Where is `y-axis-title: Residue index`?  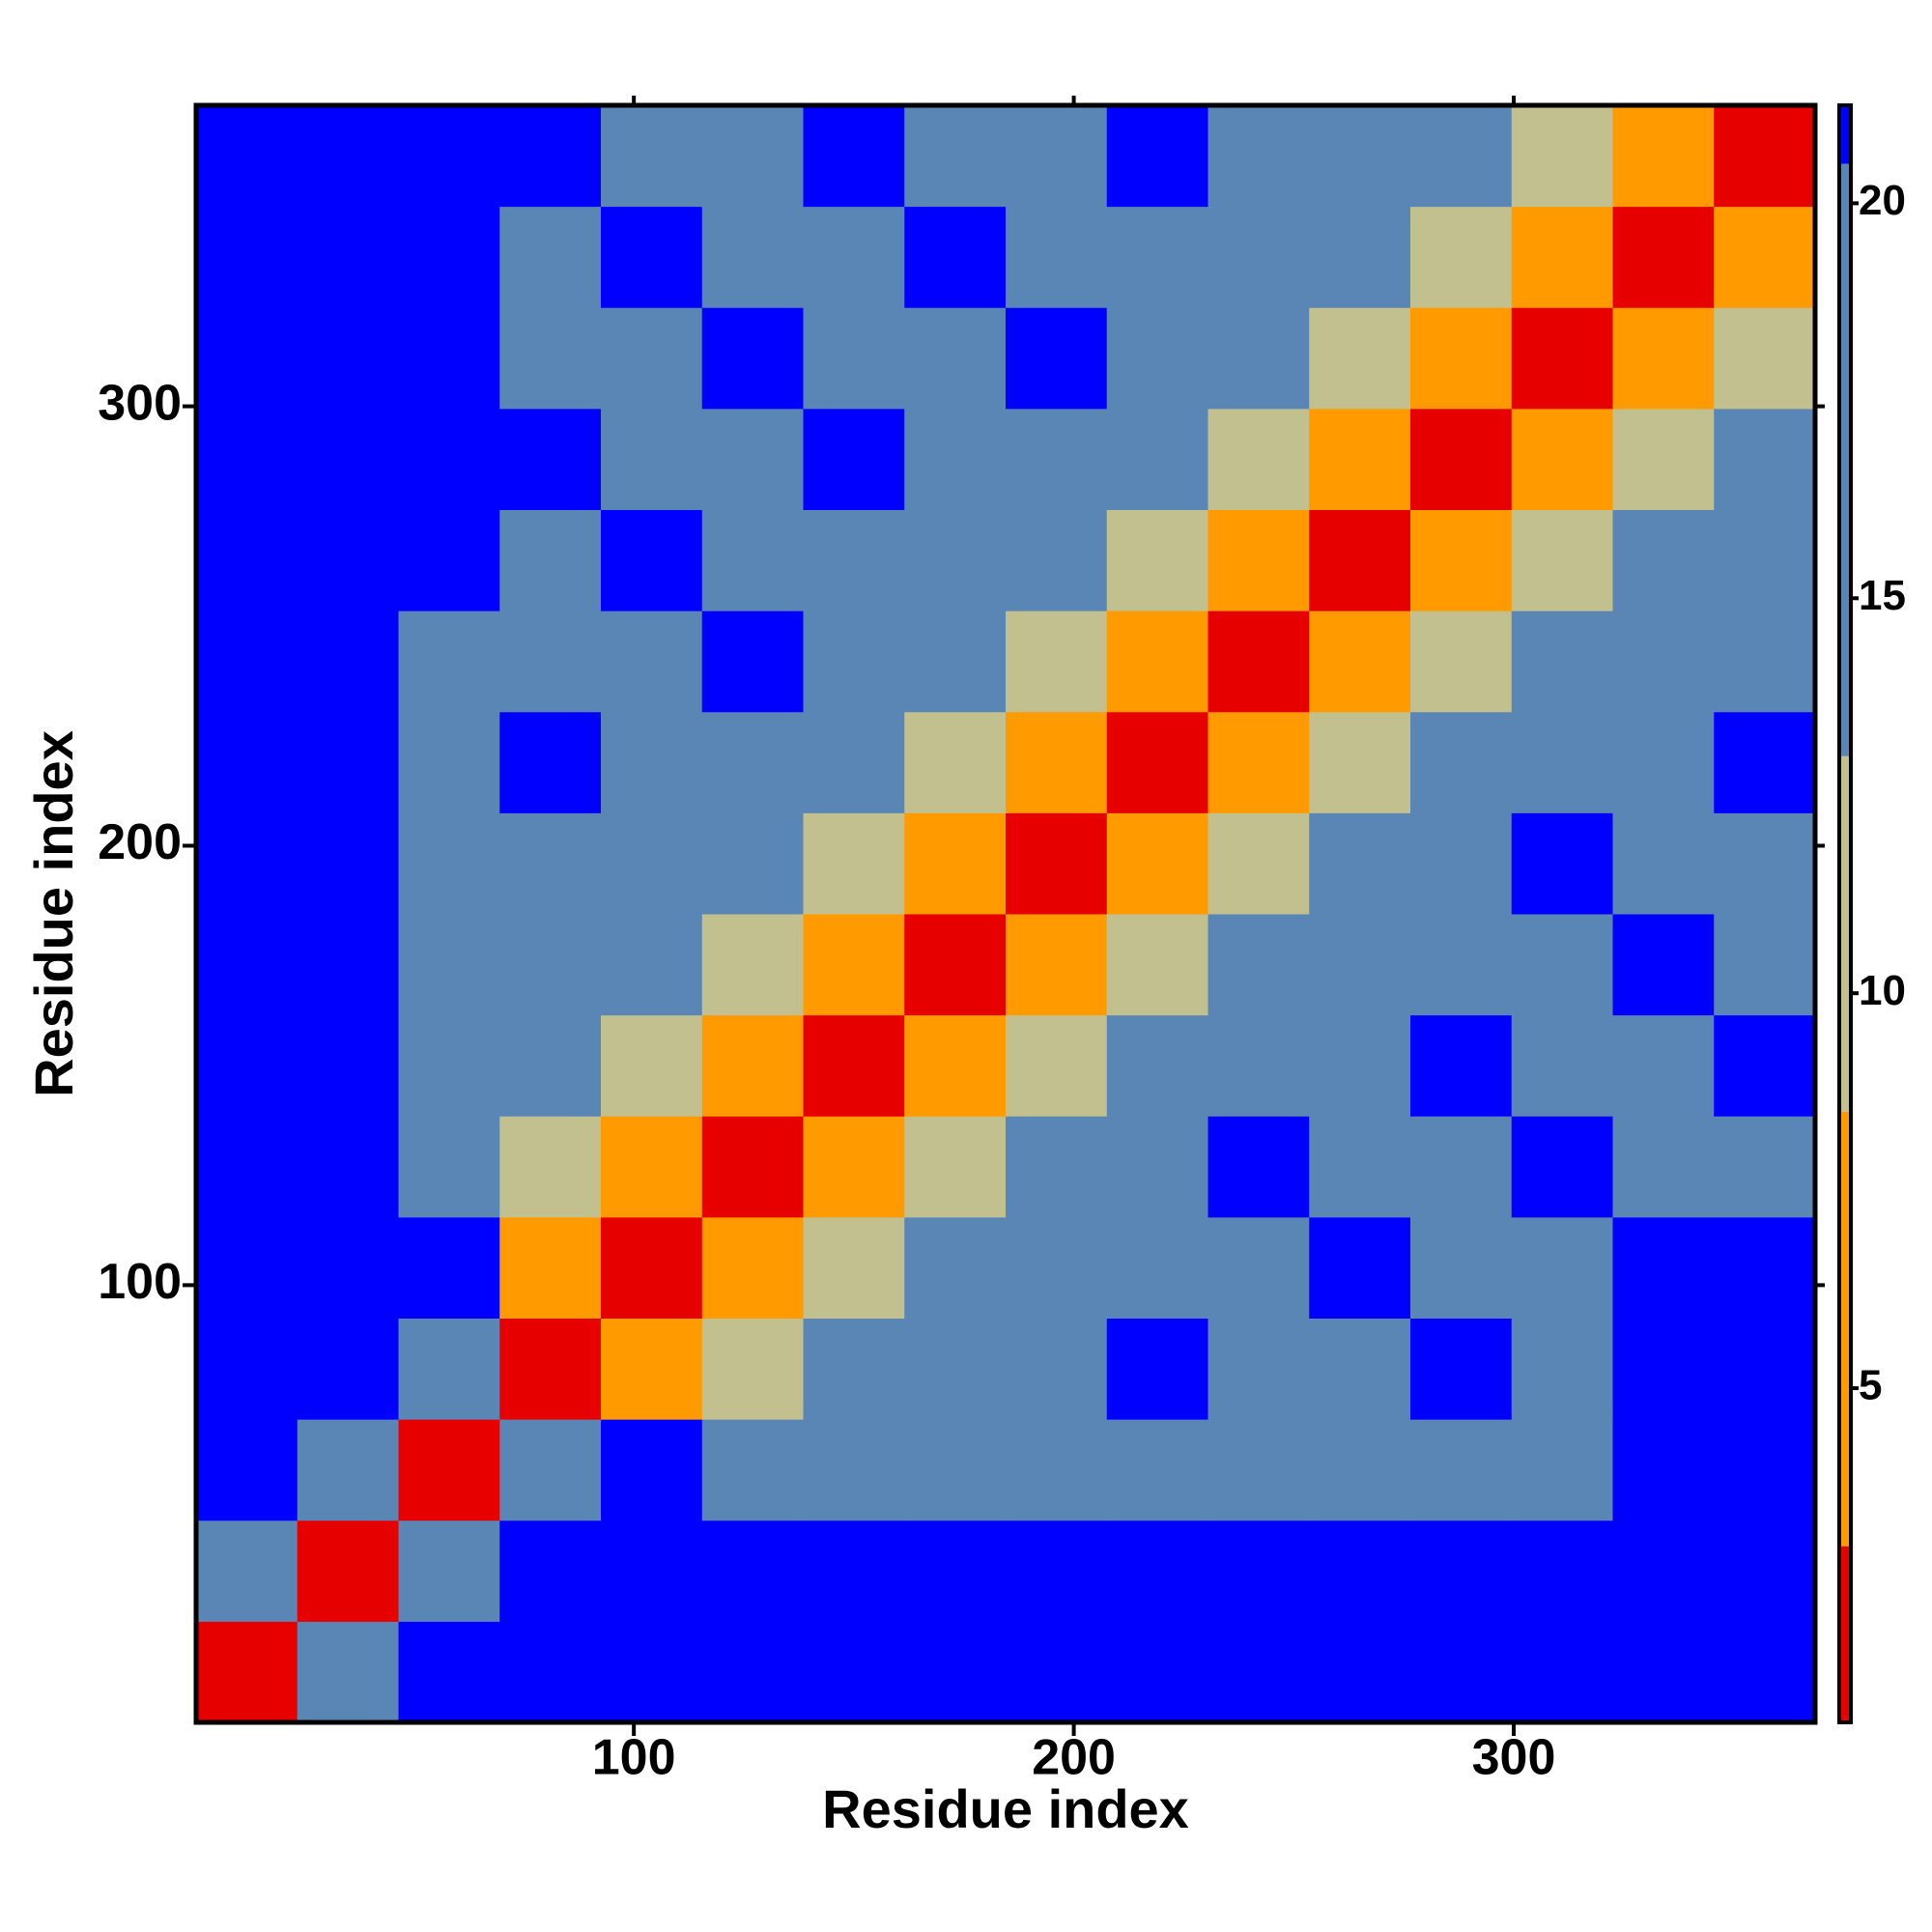
y-axis-title: Residue index is located at coordinates (53, 913).